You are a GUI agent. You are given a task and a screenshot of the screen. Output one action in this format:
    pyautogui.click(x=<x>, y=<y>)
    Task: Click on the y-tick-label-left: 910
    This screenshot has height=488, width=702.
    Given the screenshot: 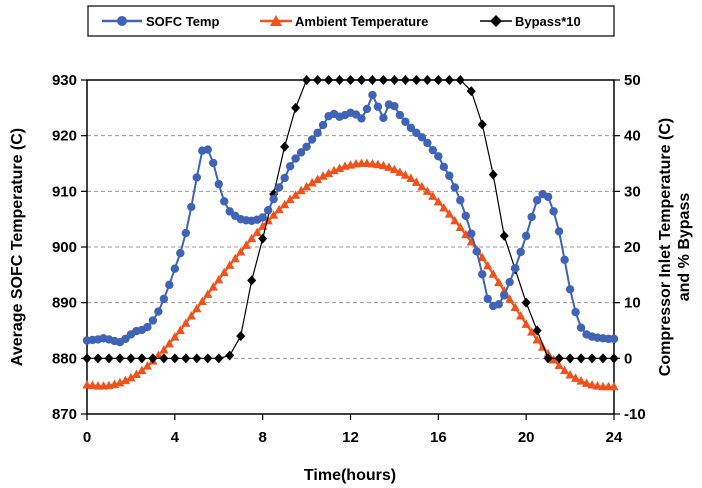 What is the action you would take?
    pyautogui.click(x=64, y=191)
    